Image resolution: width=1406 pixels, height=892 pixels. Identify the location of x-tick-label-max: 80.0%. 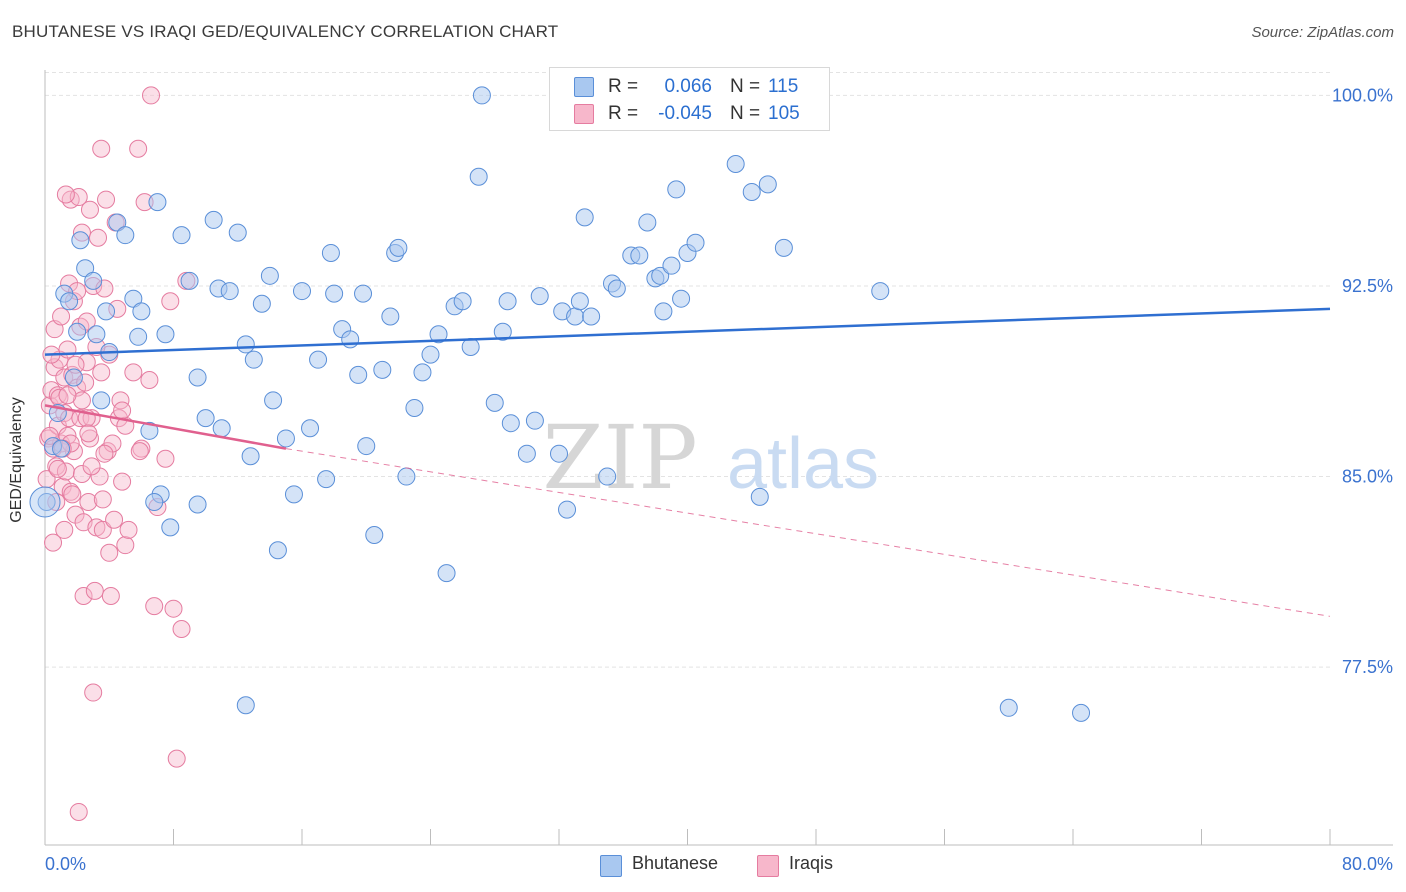
(1367, 864).